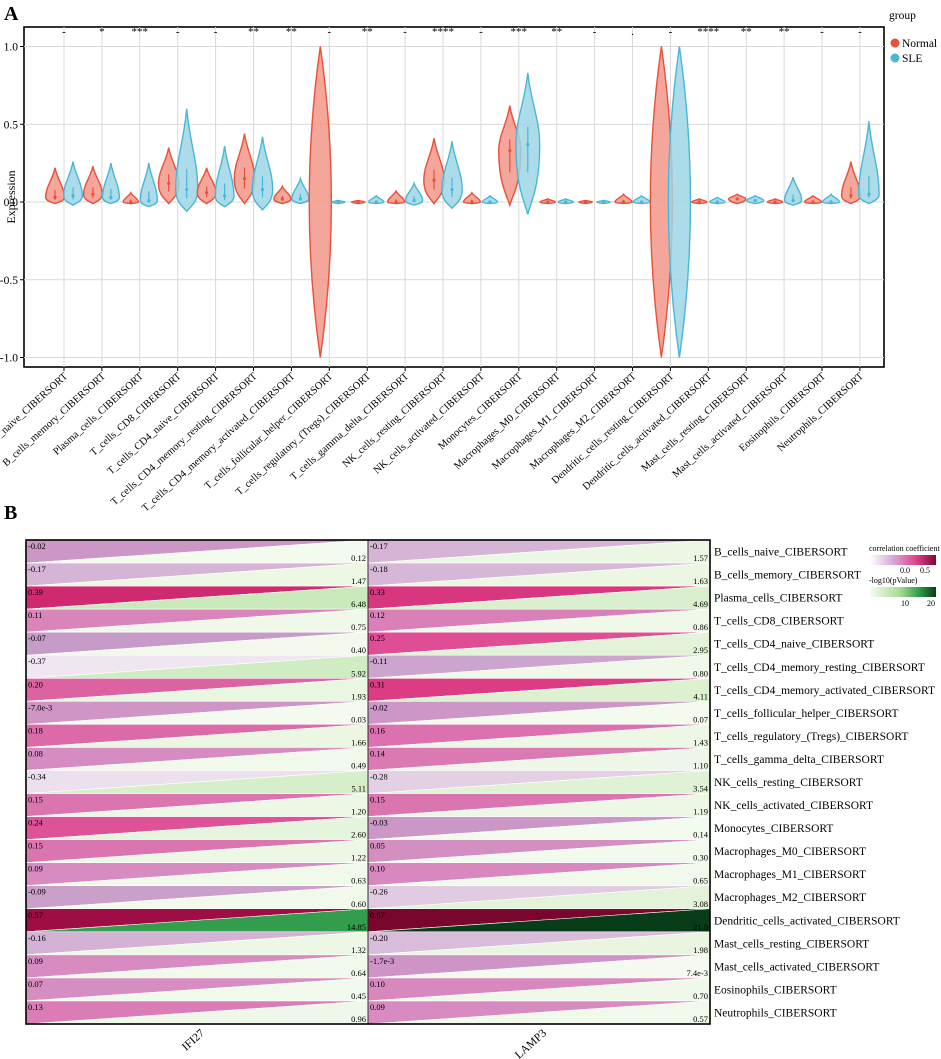  What do you see at coordinates (37, 776) in the screenshot?
I see `corr-value-label: -0.34` at bounding box center [37, 776].